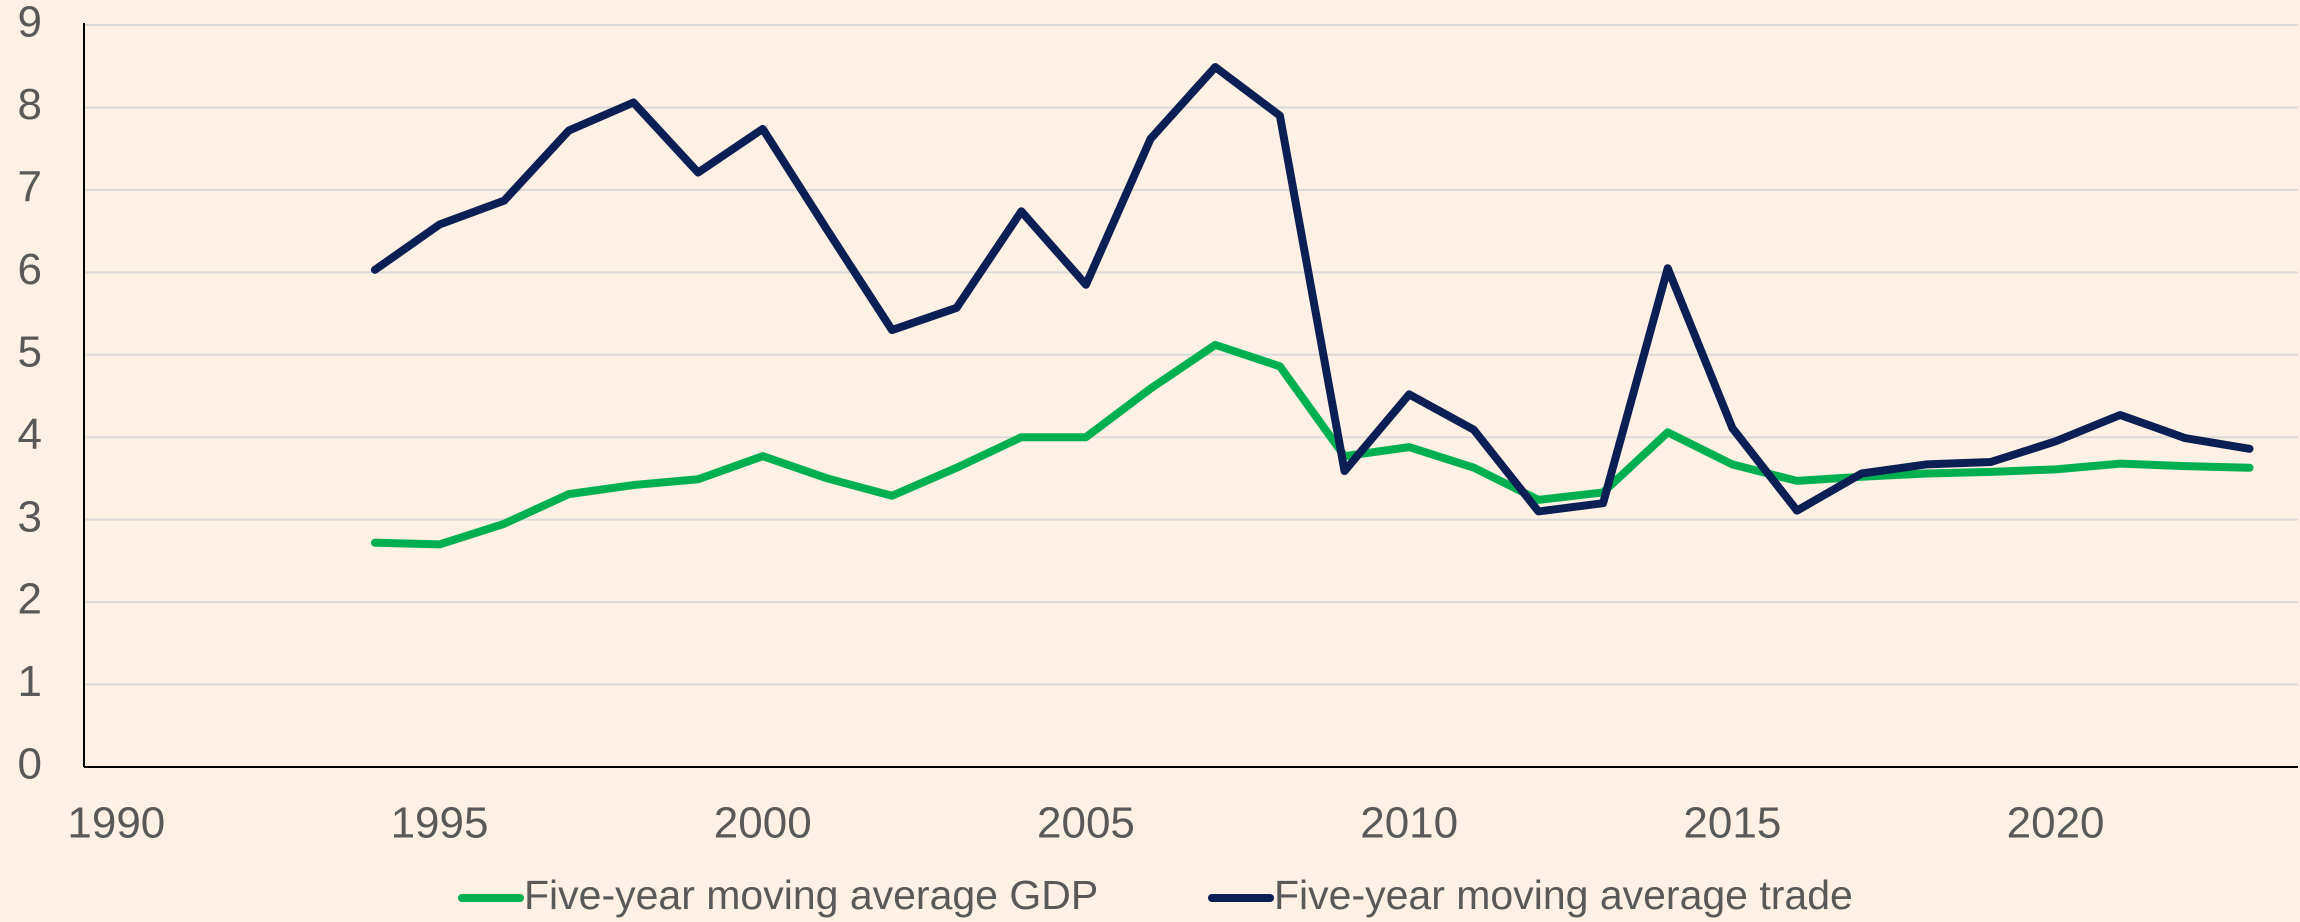 Image resolution: width=2300 pixels, height=922 pixels. Describe the element at coordinates (30, 104) in the screenshot. I see `y-tick-label: 8` at that location.